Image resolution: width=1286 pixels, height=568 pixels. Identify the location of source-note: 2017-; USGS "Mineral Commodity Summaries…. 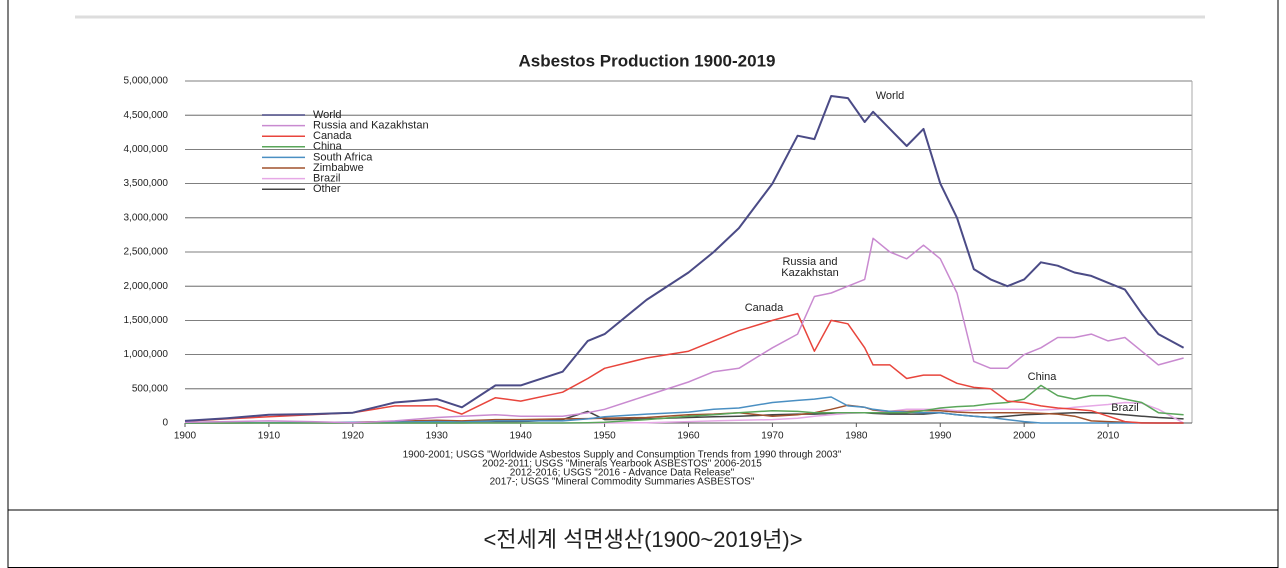
(622, 482).